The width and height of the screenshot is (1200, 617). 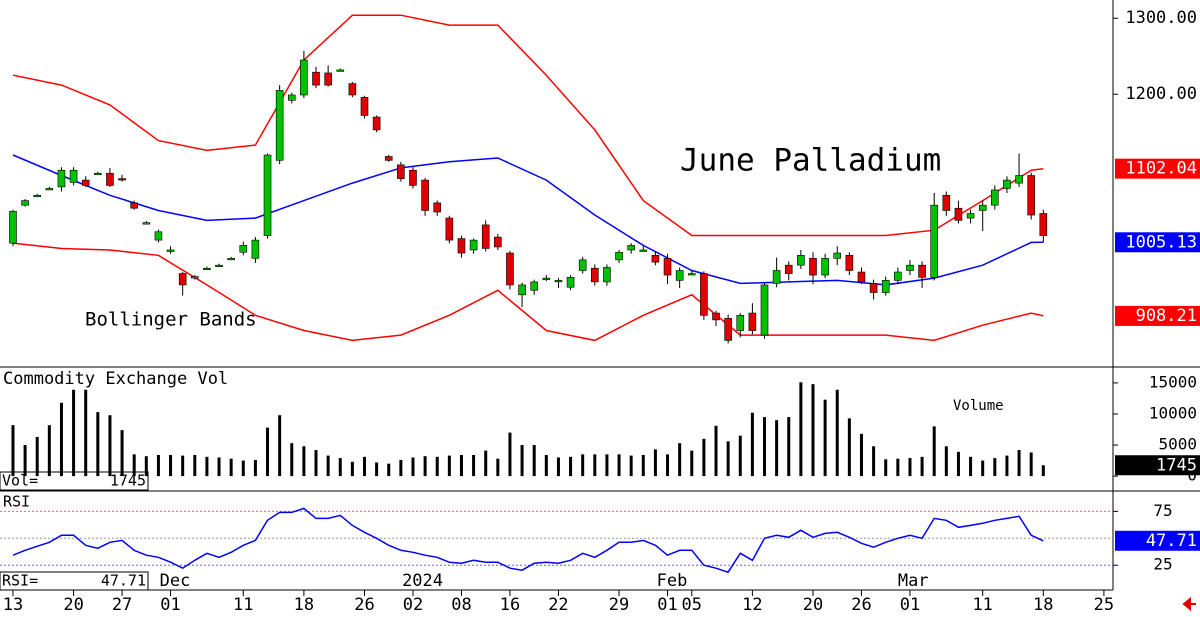 What do you see at coordinates (1104, 605) in the screenshot?
I see `x-tick-label: 25` at bounding box center [1104, 605].